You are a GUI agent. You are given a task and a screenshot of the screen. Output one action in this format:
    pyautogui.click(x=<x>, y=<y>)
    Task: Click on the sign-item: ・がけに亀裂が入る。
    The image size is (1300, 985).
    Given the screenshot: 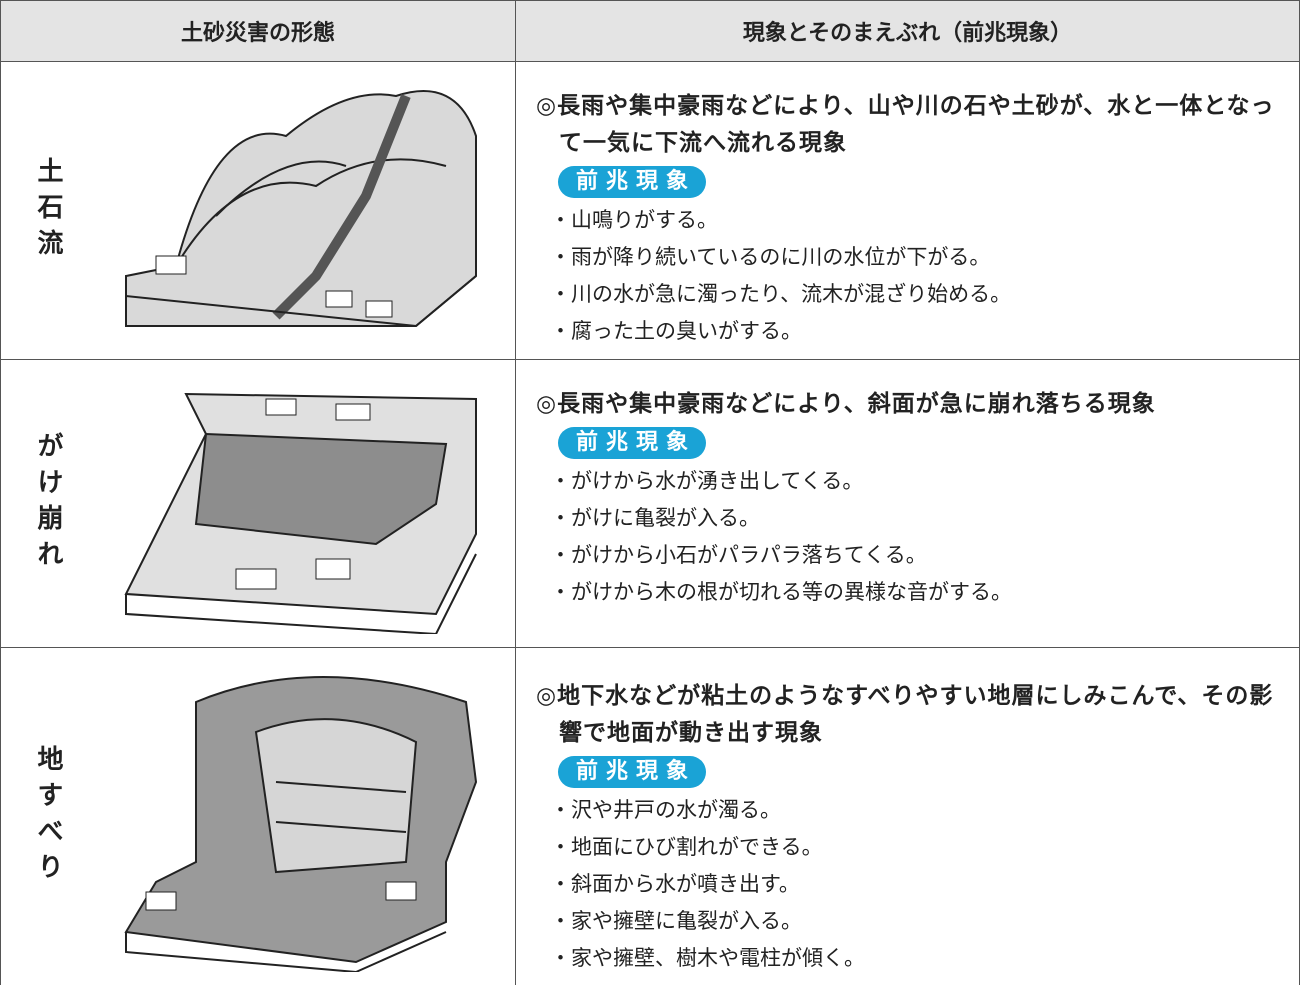 What is the action you would take?
    pyautogui.click(x=655, y=518)
    